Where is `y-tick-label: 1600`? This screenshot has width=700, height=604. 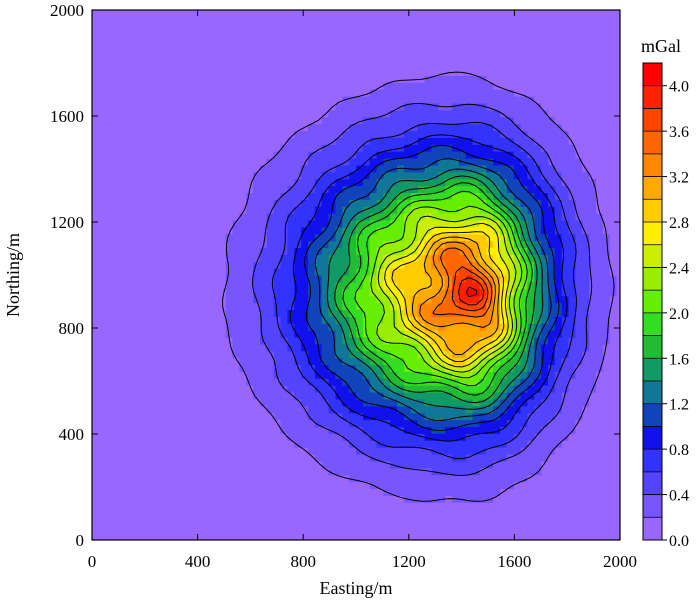
y-tick-label: 1600 is located at coordinates (67, 116).